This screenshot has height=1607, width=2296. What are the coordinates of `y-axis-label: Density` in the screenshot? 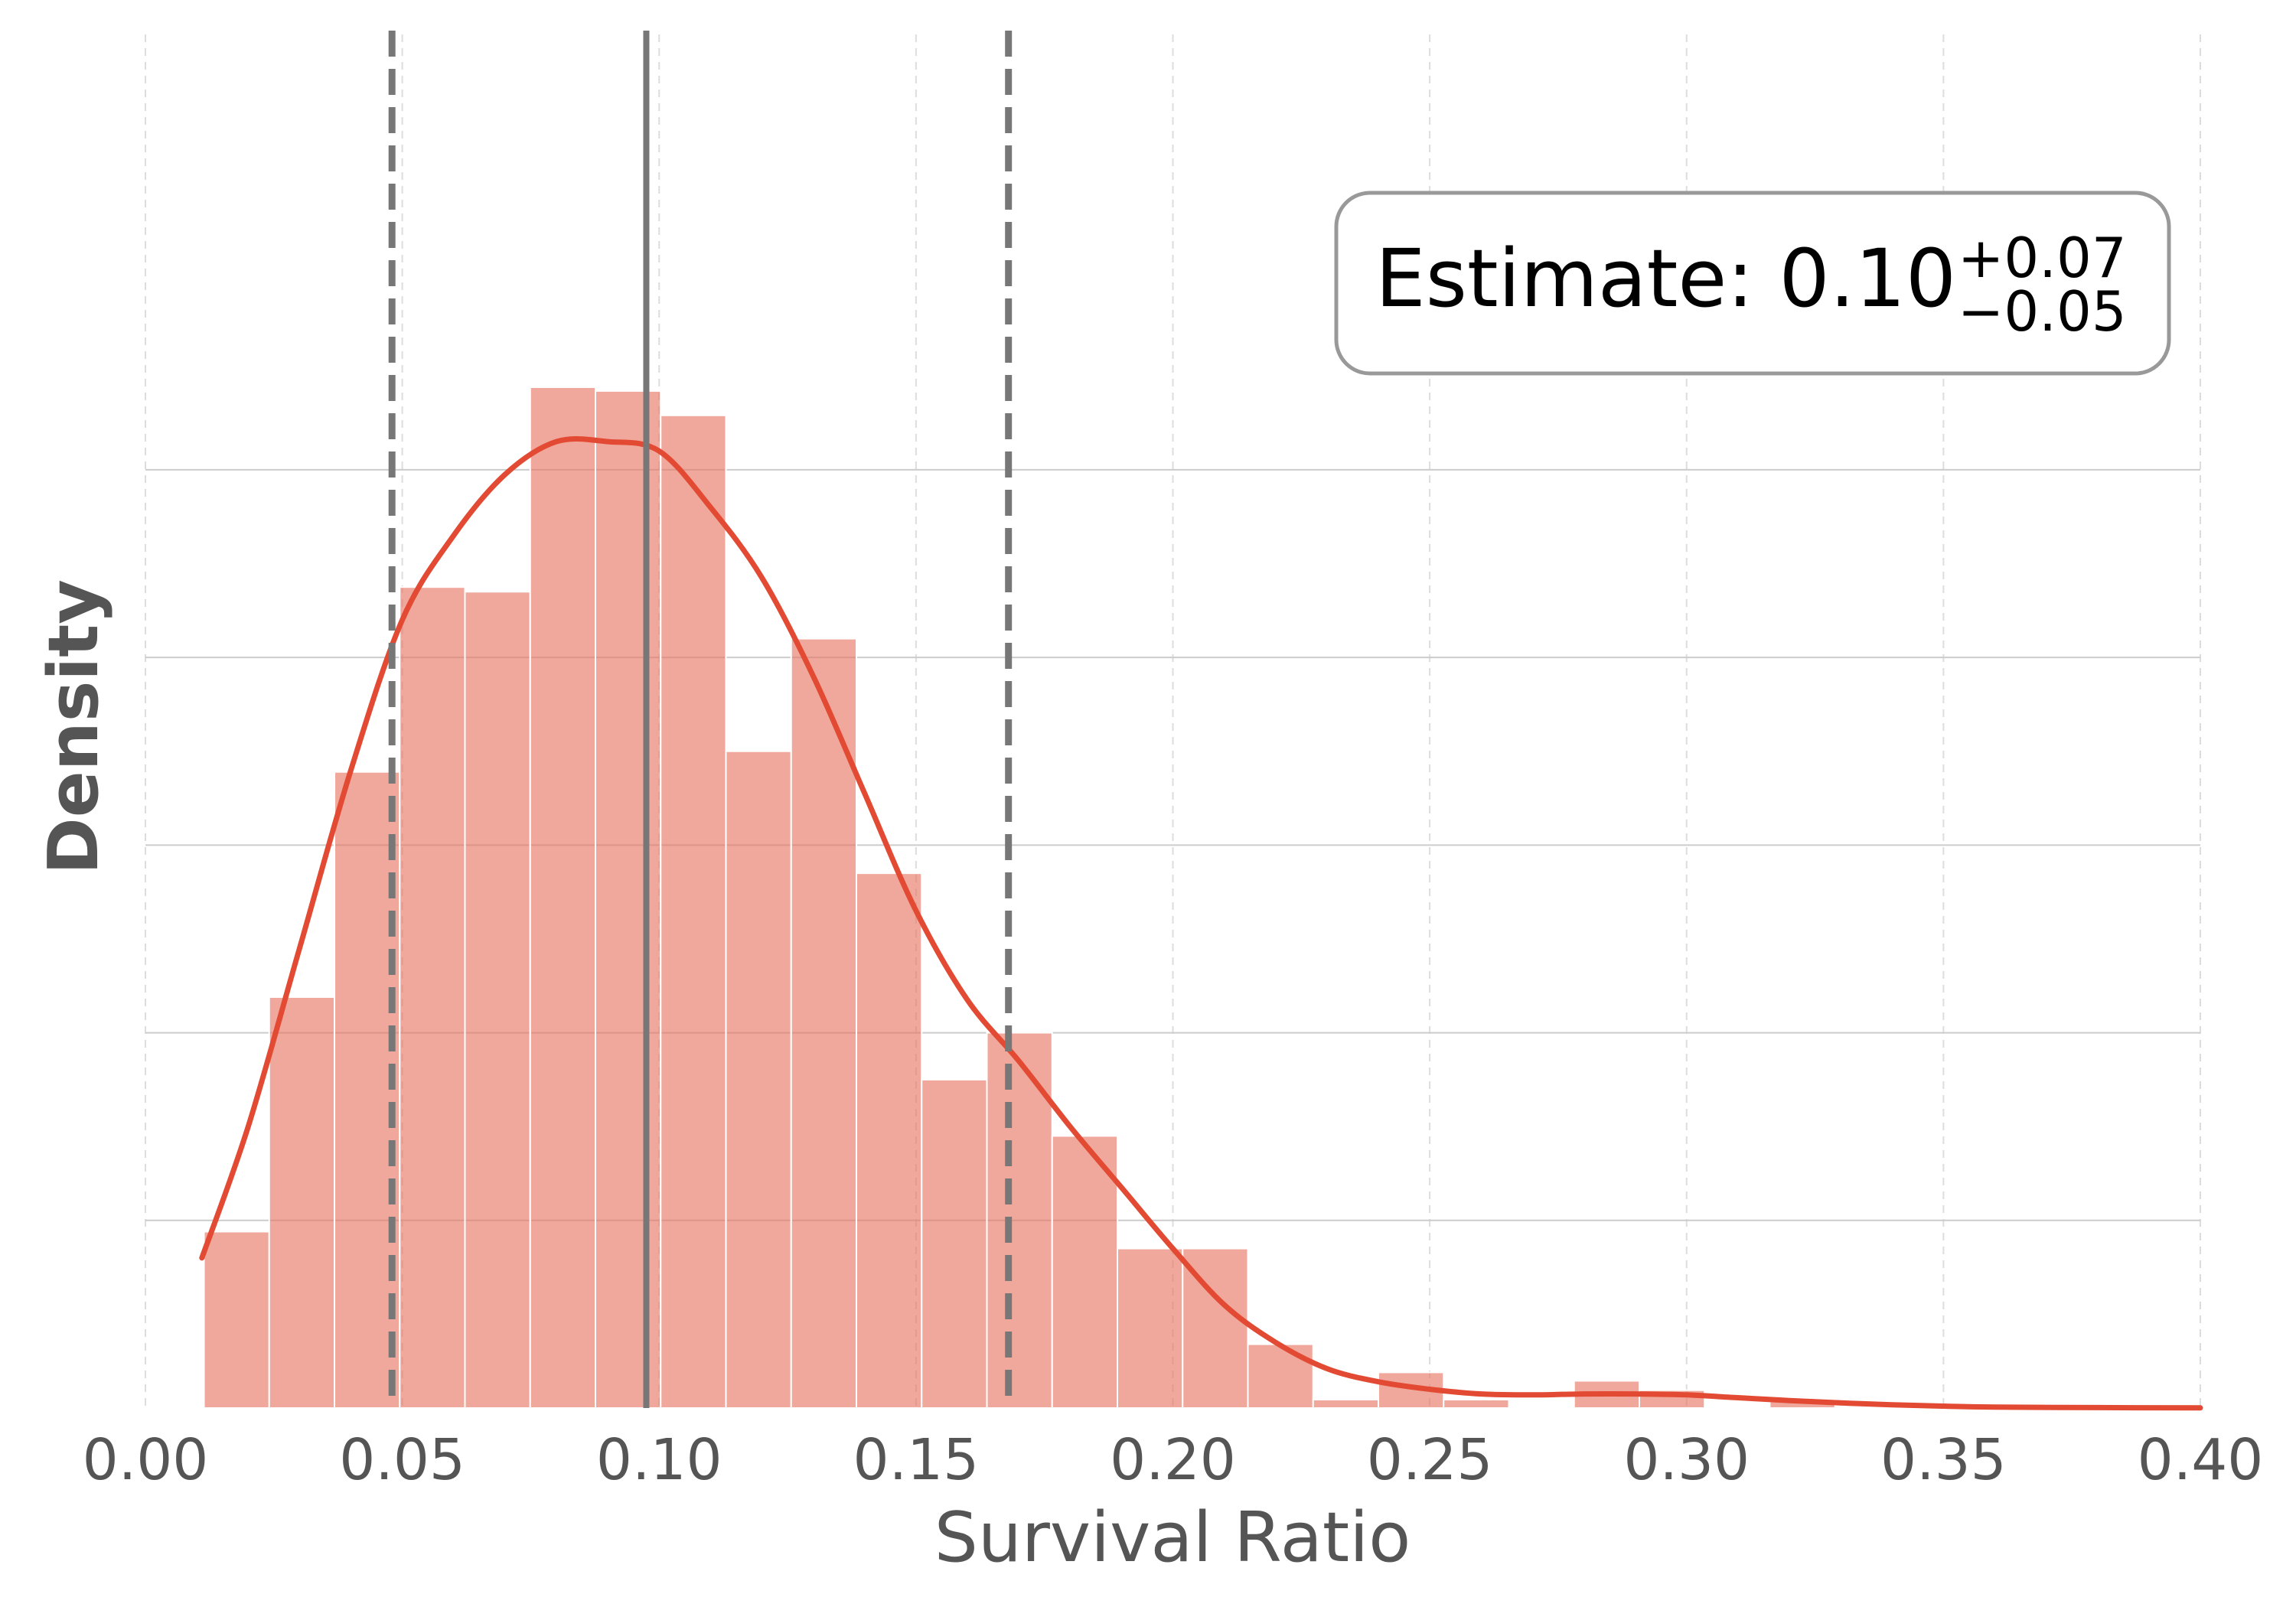 It's located at (74, 727).